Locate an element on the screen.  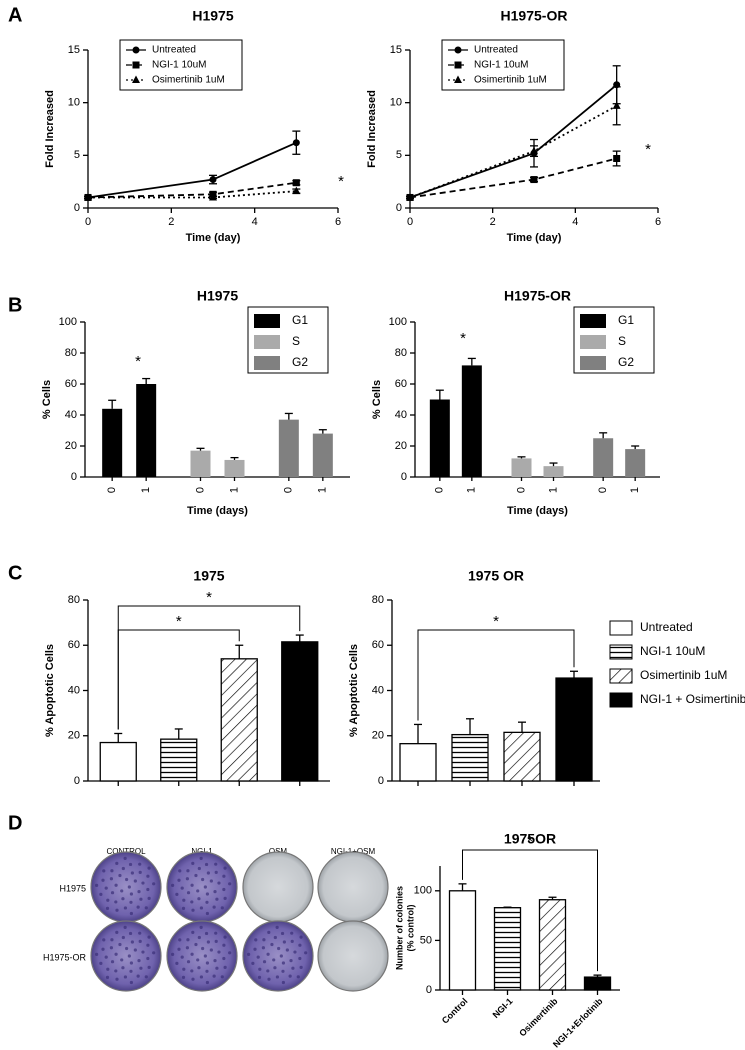
row-label: H1975 is located at coordinates (72, 888).